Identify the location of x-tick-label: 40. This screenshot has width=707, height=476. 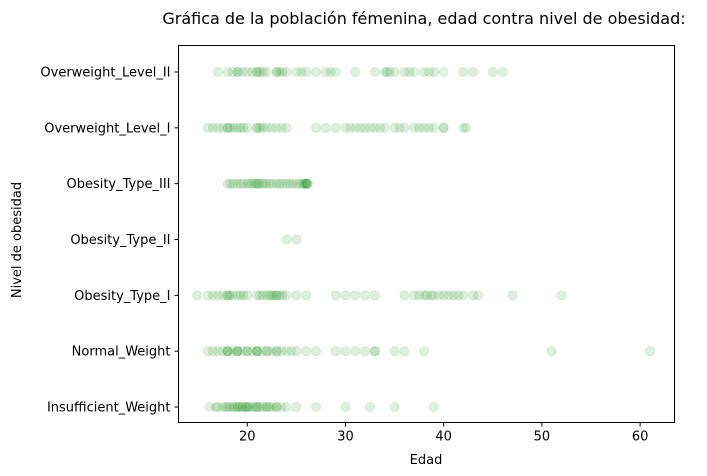
(443, 437).